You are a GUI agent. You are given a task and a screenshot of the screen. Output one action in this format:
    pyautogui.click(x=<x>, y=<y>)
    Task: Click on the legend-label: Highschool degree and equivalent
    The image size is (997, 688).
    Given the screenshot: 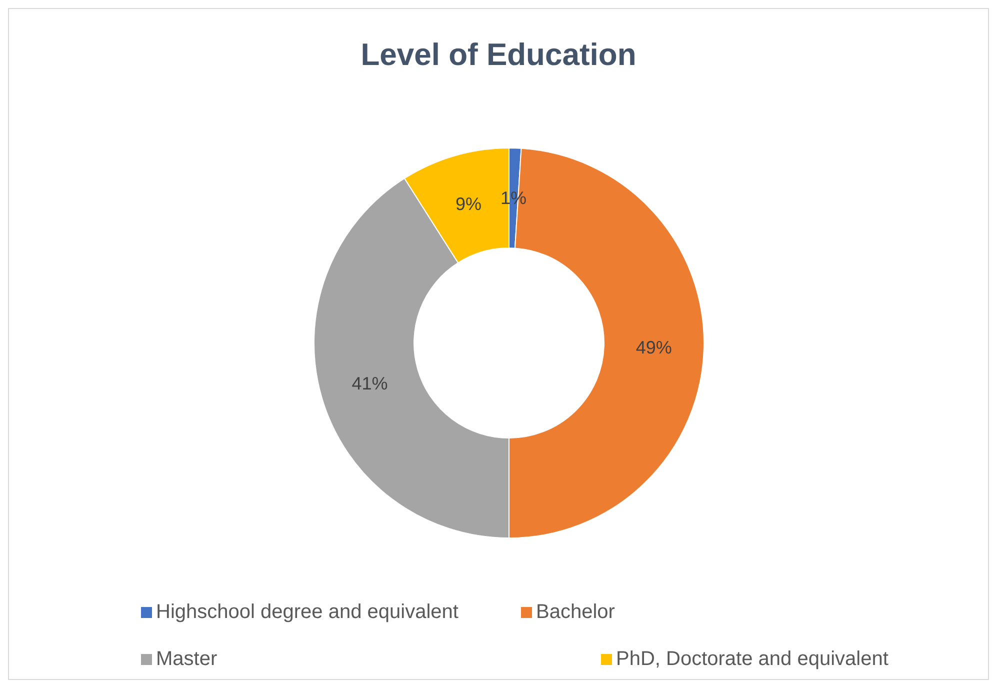 What is the action you would take?
    pyautogui.click(x=307, y=612)
    